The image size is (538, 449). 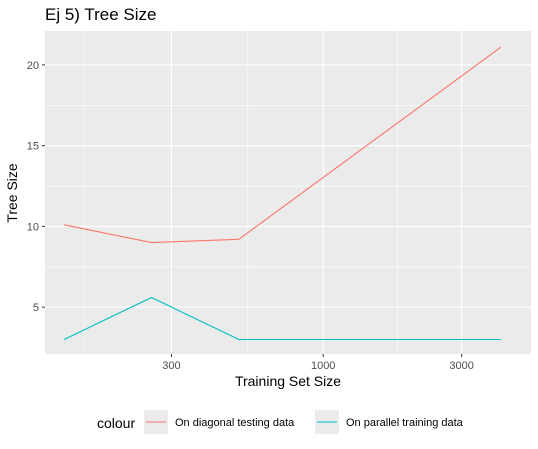 I want to click on chart-title: Ej 5) Tree Size, so click(x=101, y=14).